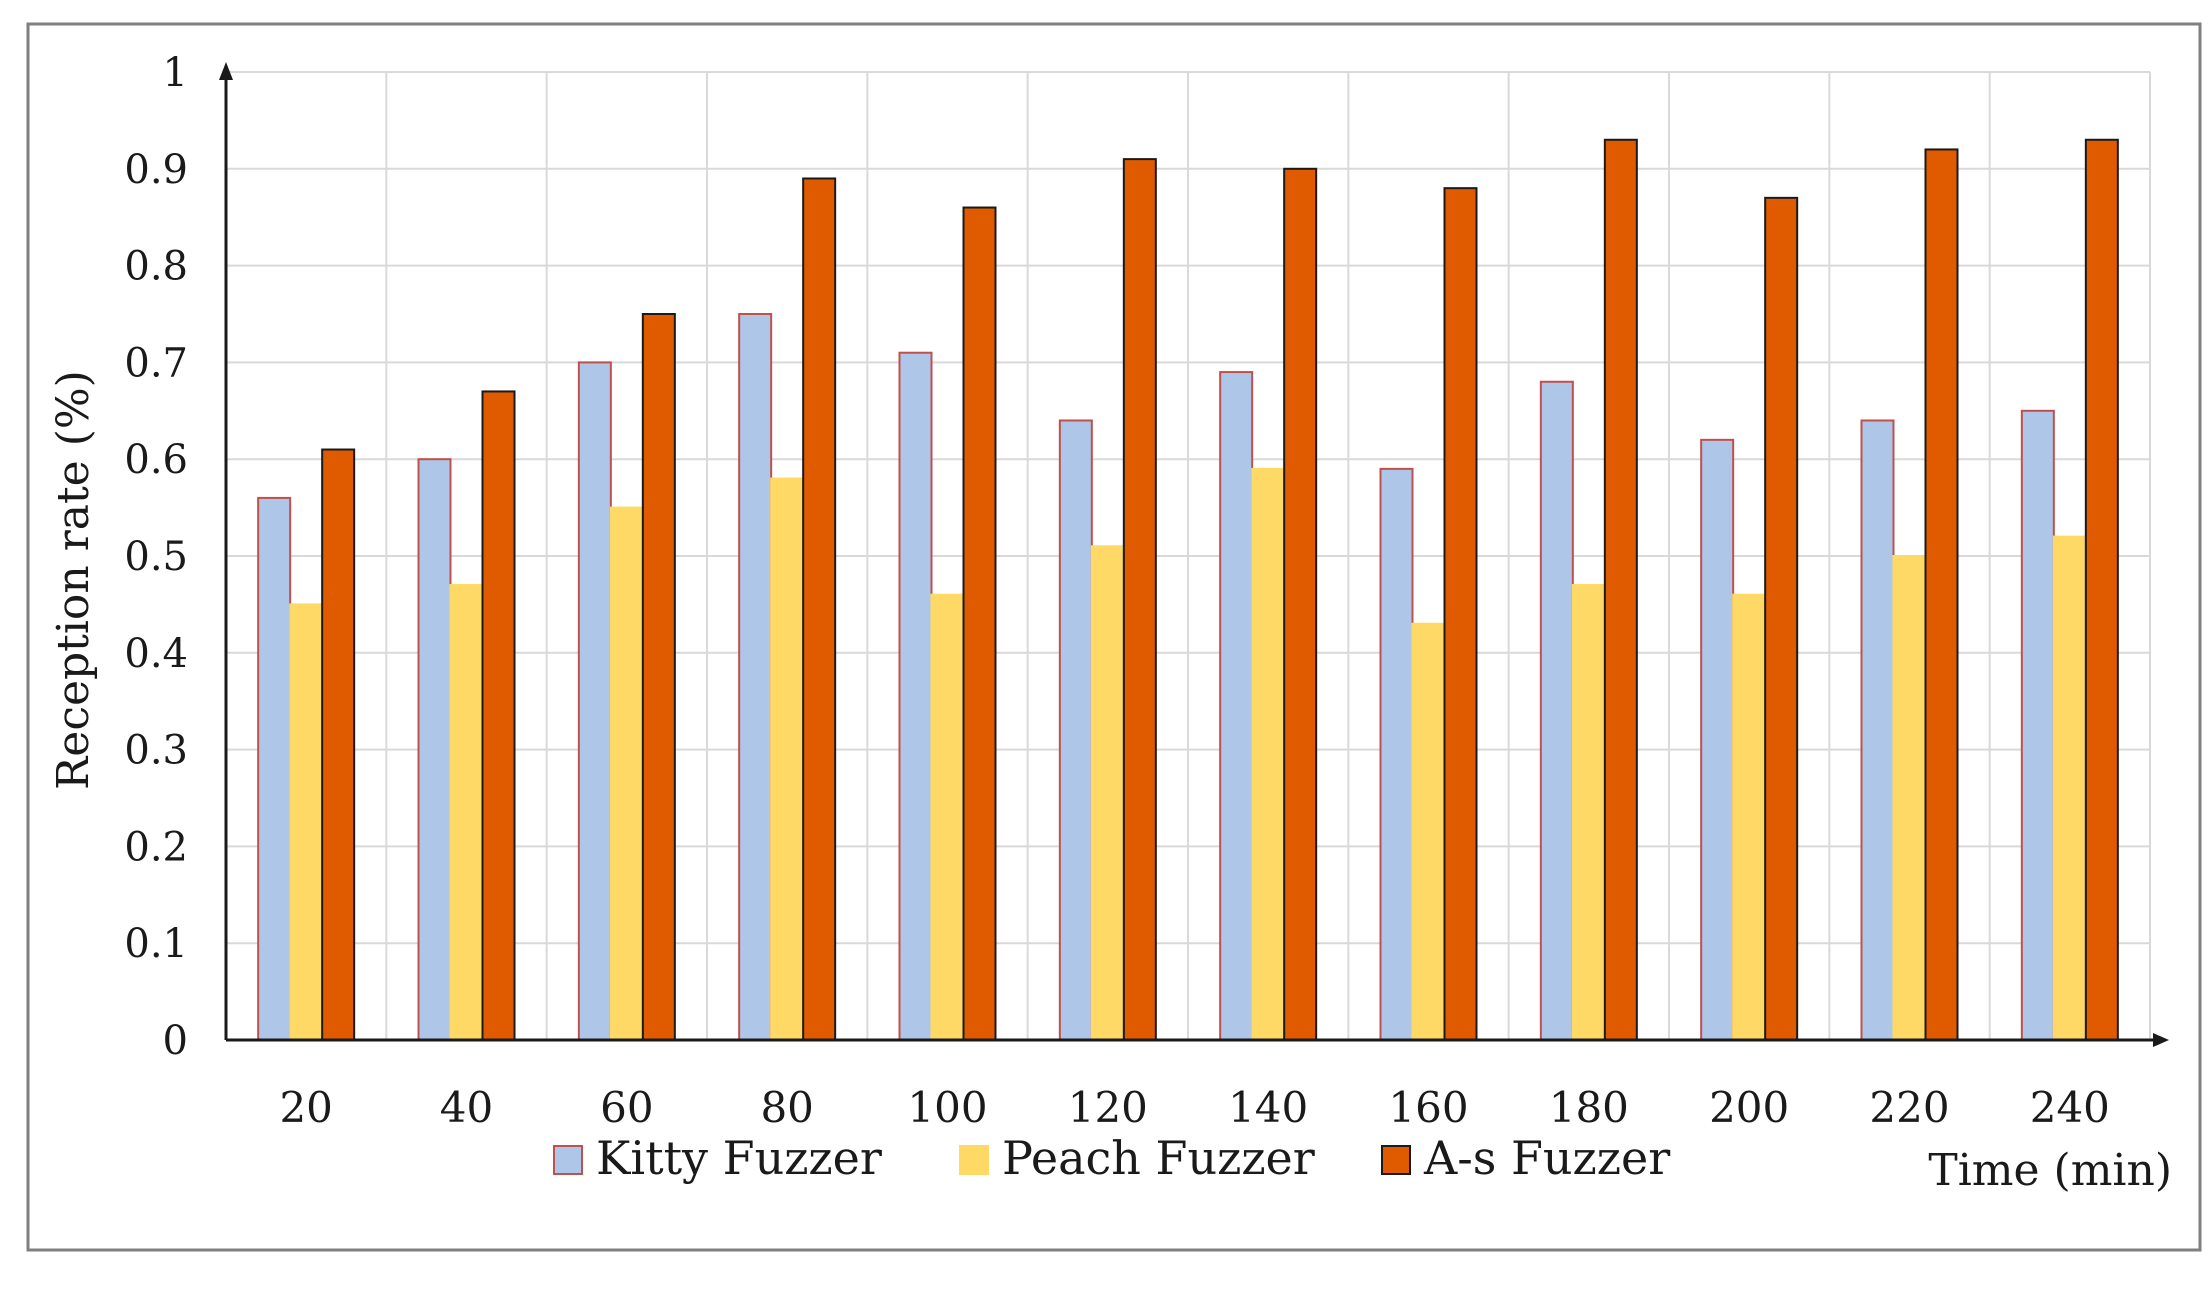  What do you see at coordinates (156, 170) in the screenshot?
I see `y-tick-label: 0.9` at bounding box center [156, 170].